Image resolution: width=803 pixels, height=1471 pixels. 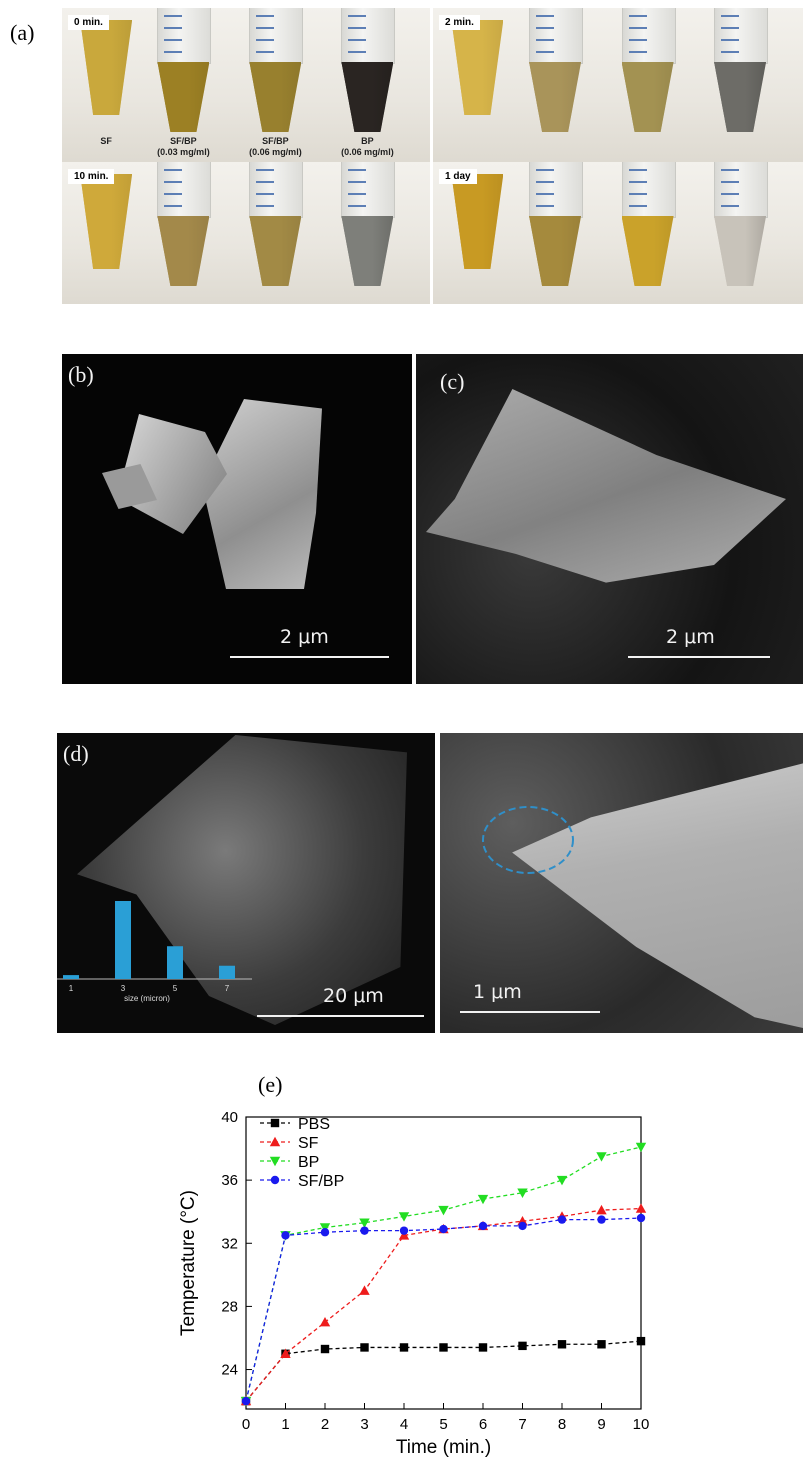 What do you see at coordinates (562, 1424) in the screenshot?
I see `x-tick-label: 8` at bounding box center [562, 1424].